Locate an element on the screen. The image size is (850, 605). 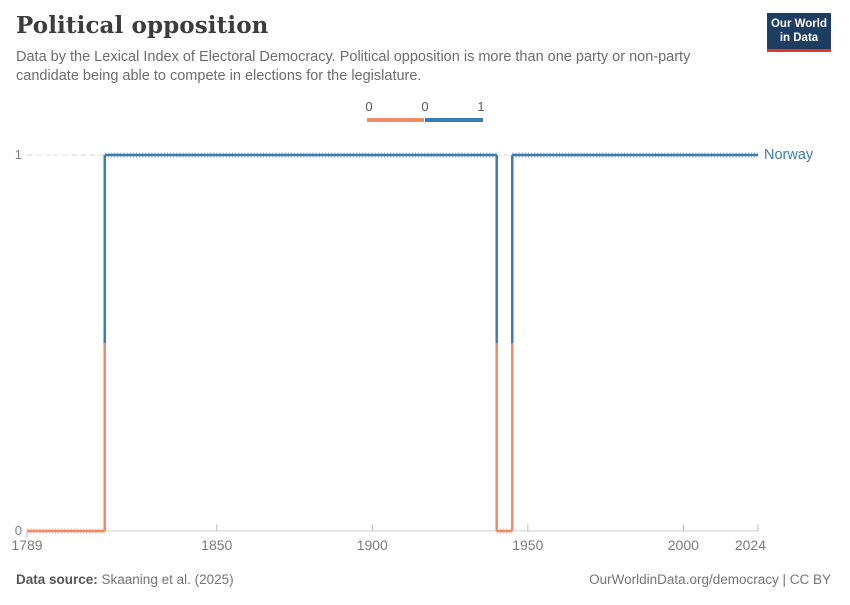
legend-swatch-blue is located at coordinates (454, 120).